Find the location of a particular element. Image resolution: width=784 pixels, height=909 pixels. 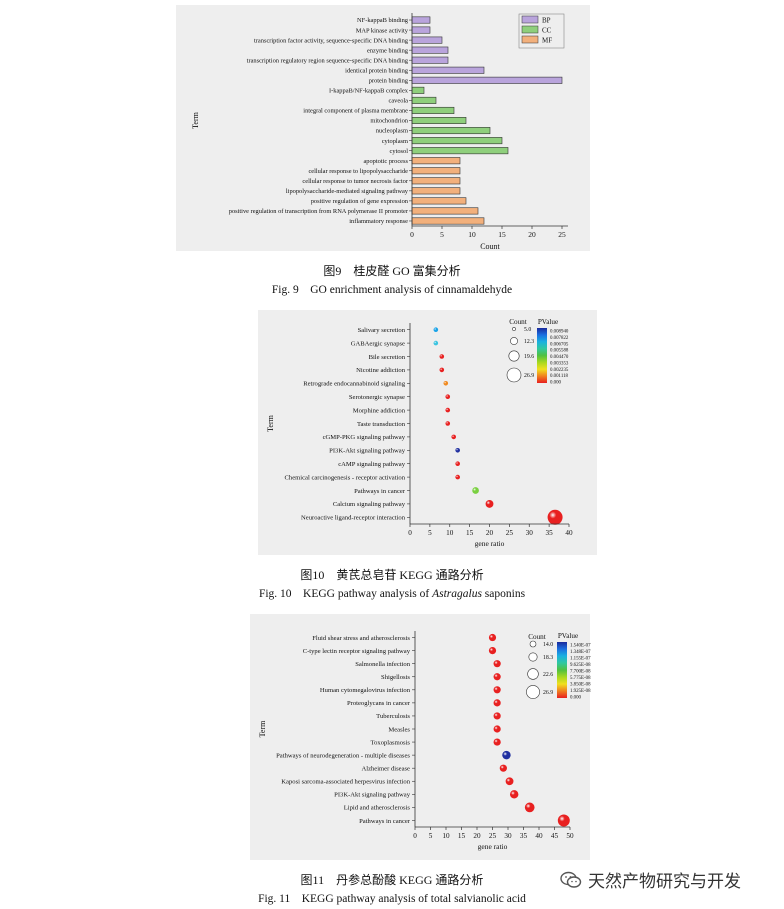

fig10-colorbar is located at coordinates (542, 355).